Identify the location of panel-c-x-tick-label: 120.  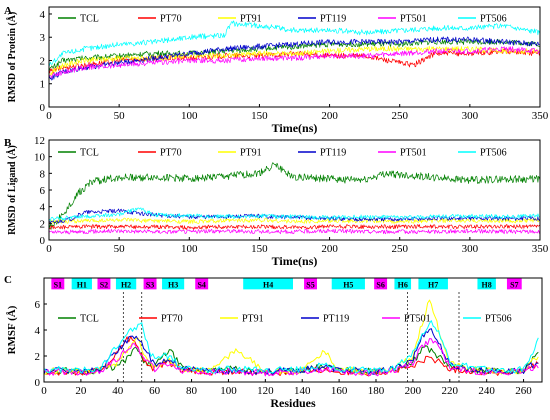
(265, 391).